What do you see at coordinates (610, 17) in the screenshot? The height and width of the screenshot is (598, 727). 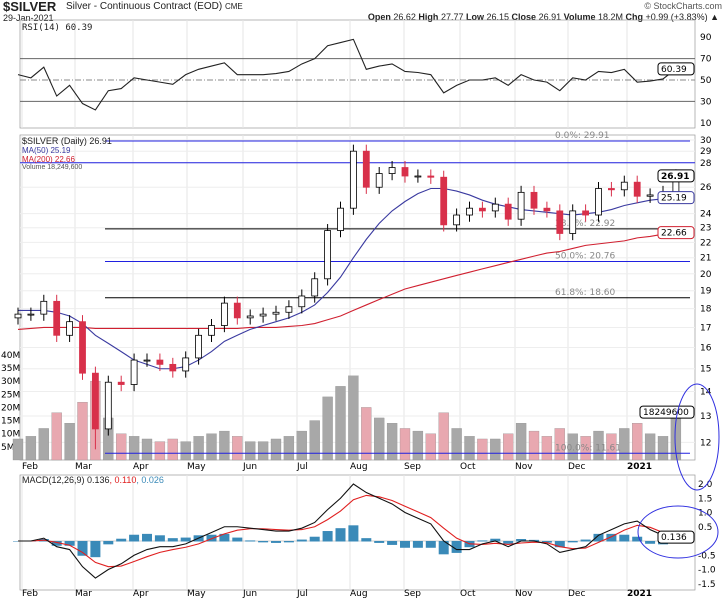 I see `volume-value: 18.2M` at bounding box center [610, 17].